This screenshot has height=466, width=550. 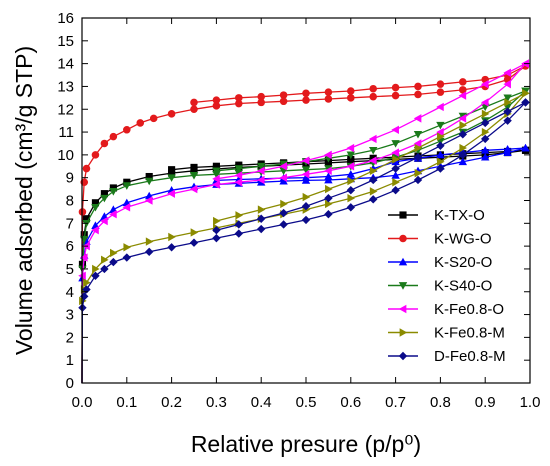 I want to click on x-tick-label: 0.5, so click(x=306, y=402).